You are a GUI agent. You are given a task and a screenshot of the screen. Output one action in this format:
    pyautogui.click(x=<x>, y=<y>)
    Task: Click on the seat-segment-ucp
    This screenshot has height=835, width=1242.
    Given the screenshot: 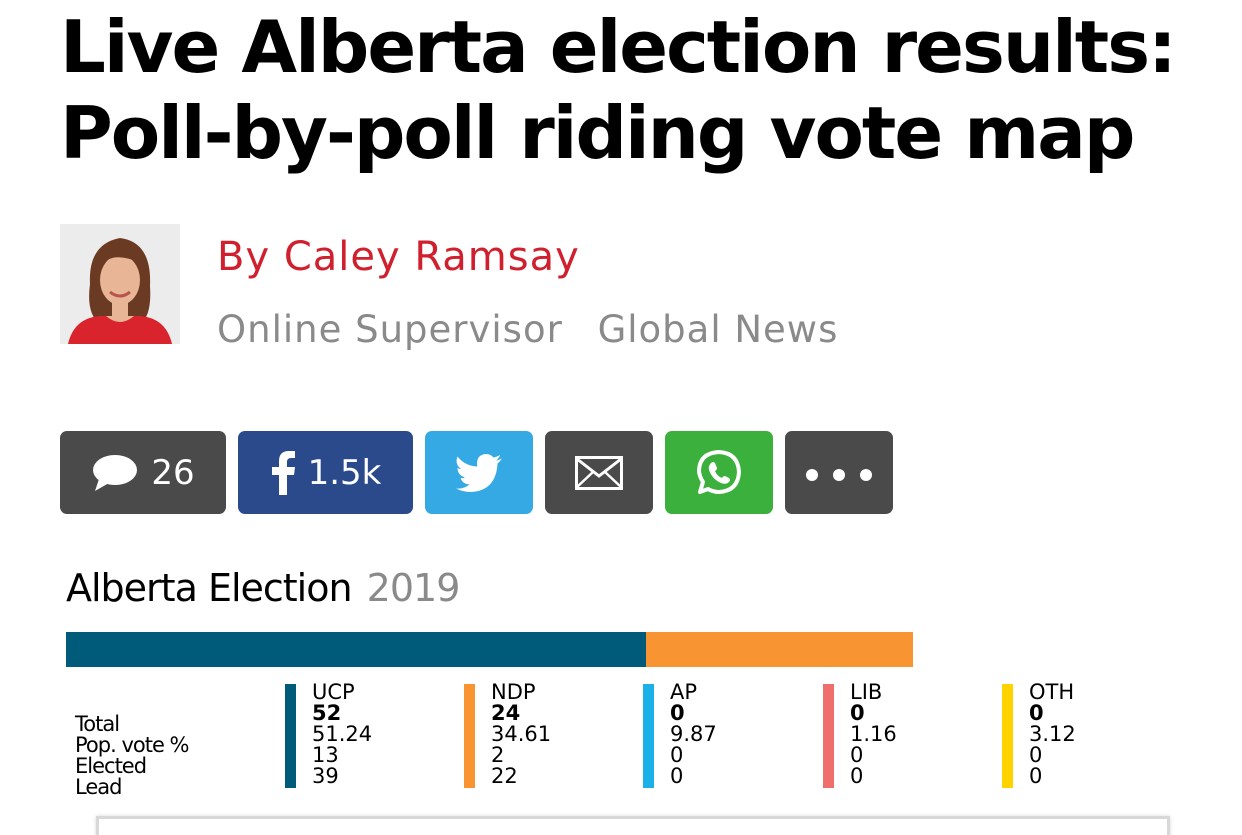 What is the action you would take?
    pyautogui.click(x=356, y=649)
    